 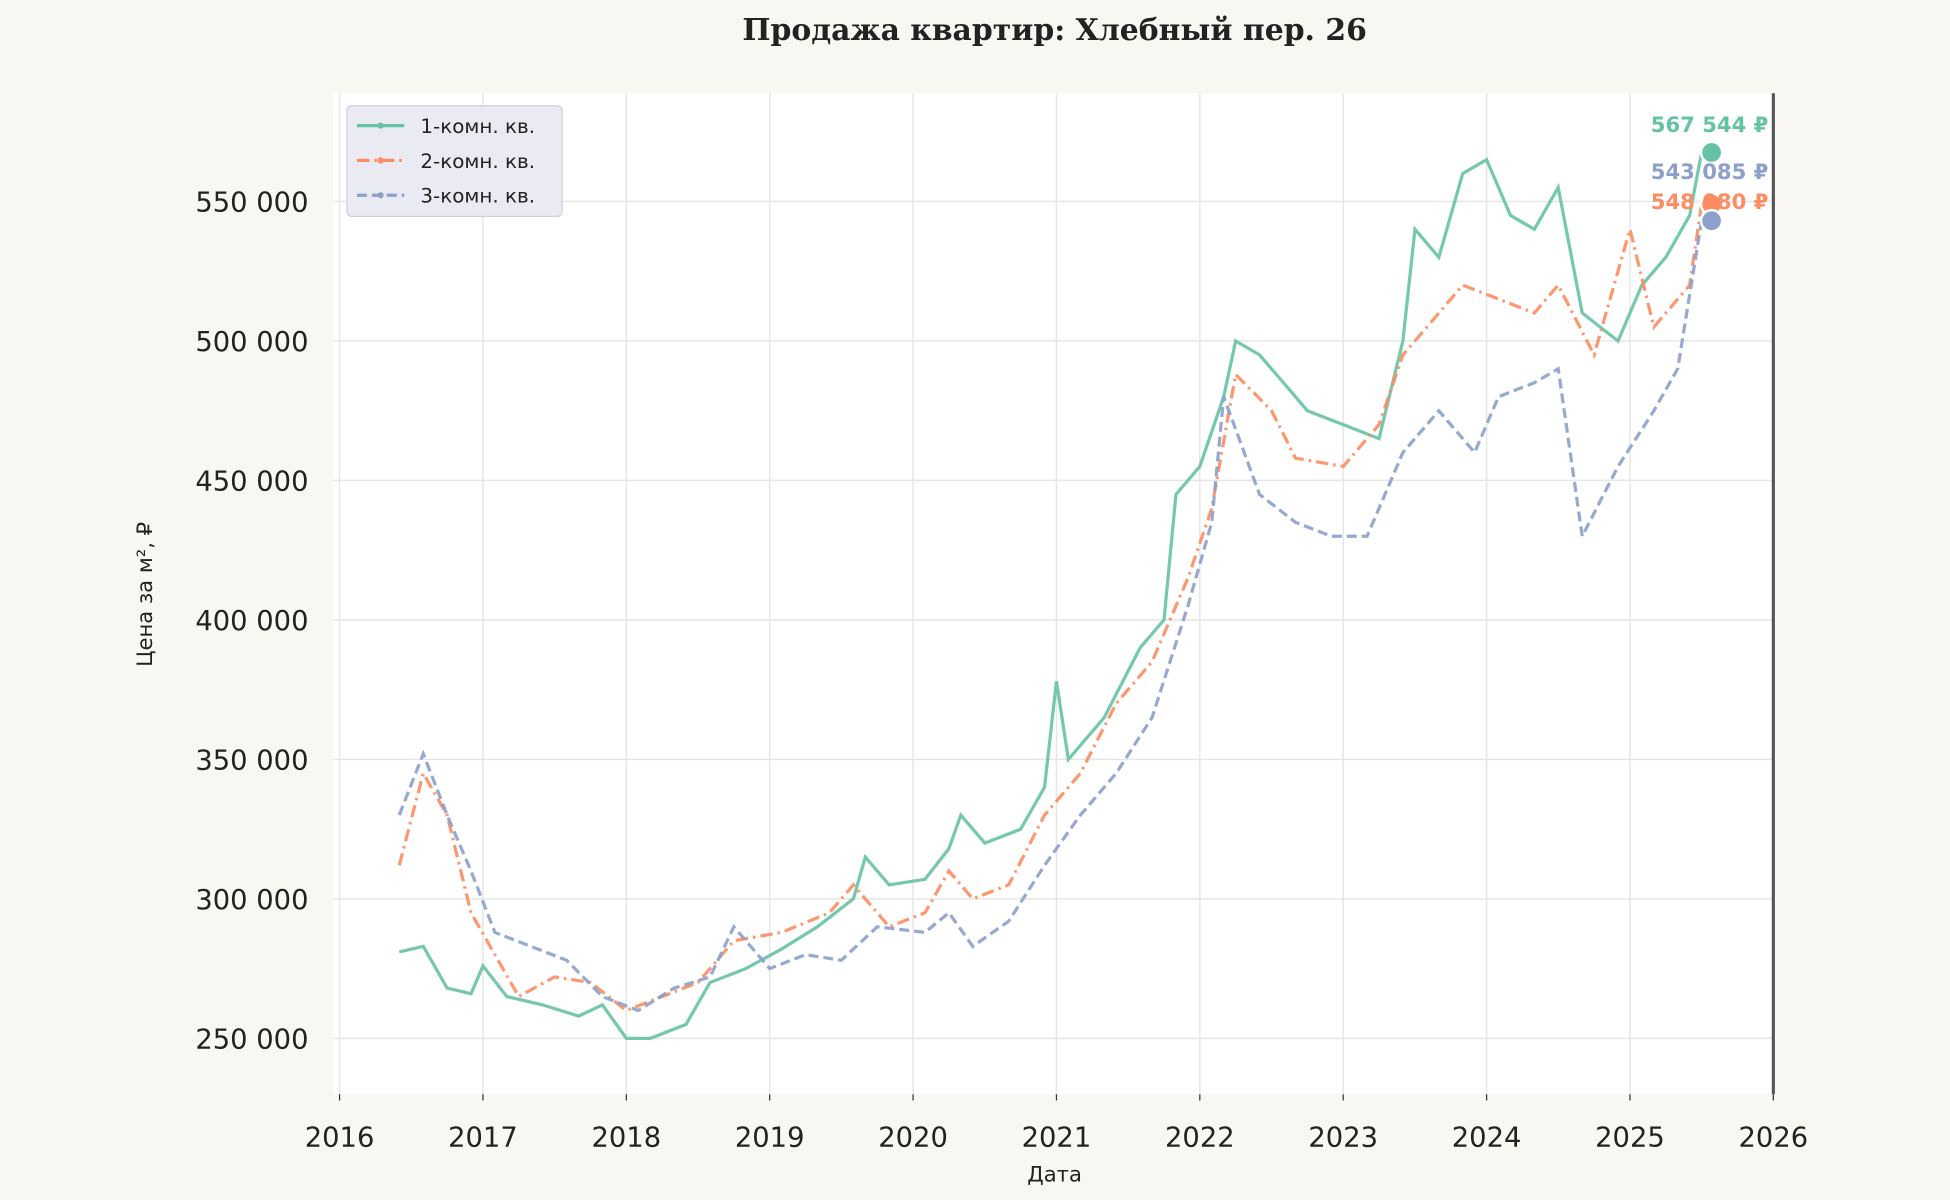 I want to click on x-tick-label: 2018, so click(x=627, y=1138).